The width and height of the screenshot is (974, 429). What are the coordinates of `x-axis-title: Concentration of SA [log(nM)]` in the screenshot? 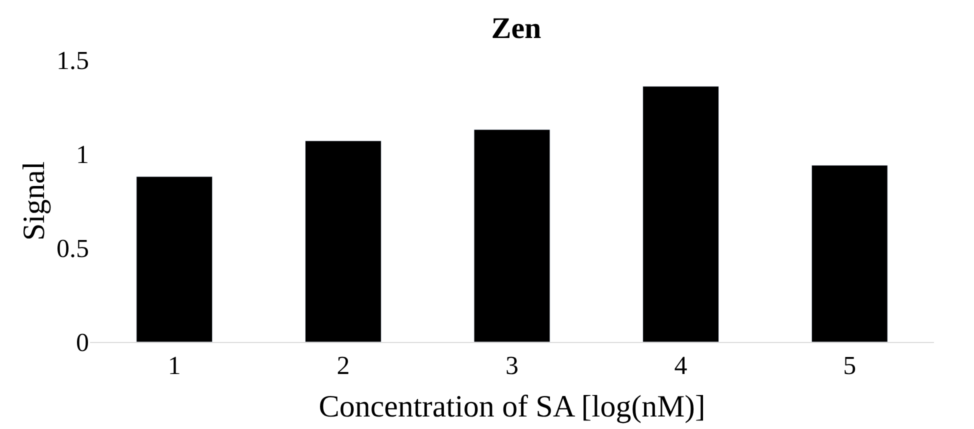 It's located at (512, 406).